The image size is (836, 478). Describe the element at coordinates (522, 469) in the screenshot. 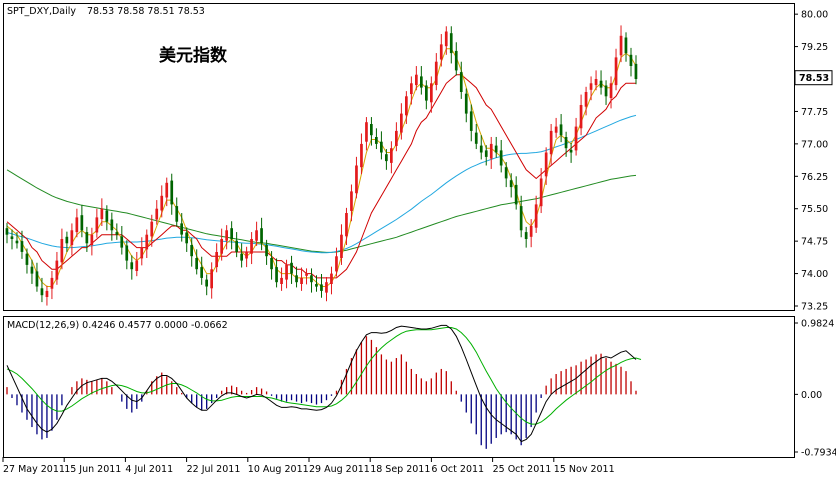

I see `date-axis-label: 25 Oct 2011` at that location.